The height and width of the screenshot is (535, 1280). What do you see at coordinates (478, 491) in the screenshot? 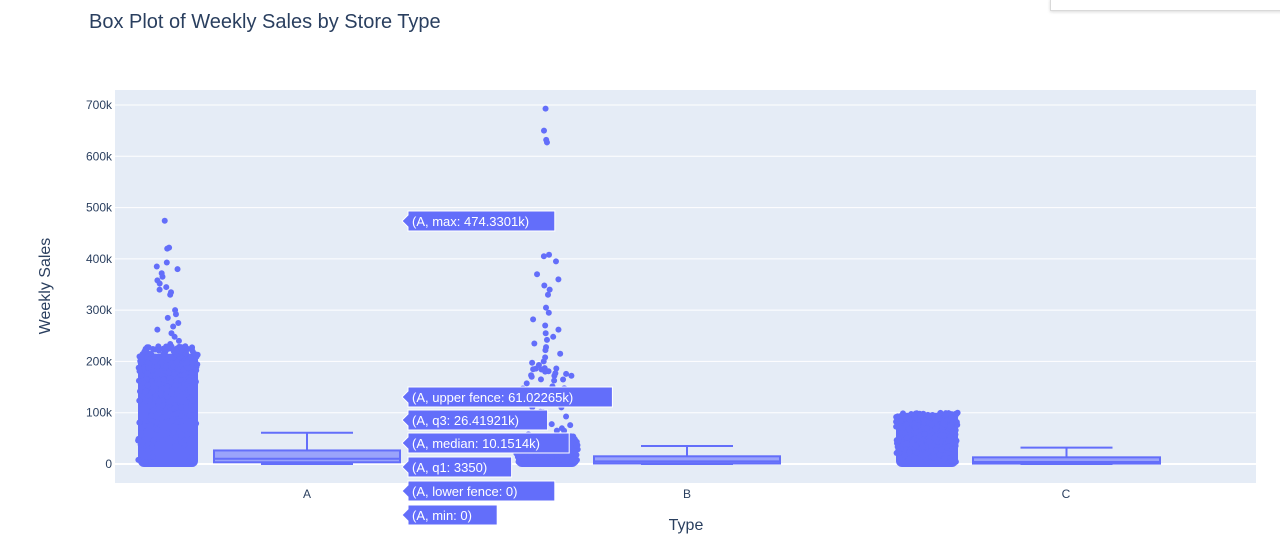
I see `hover-label: (A, lower fence: 0)` at bounding box center [478, 491].